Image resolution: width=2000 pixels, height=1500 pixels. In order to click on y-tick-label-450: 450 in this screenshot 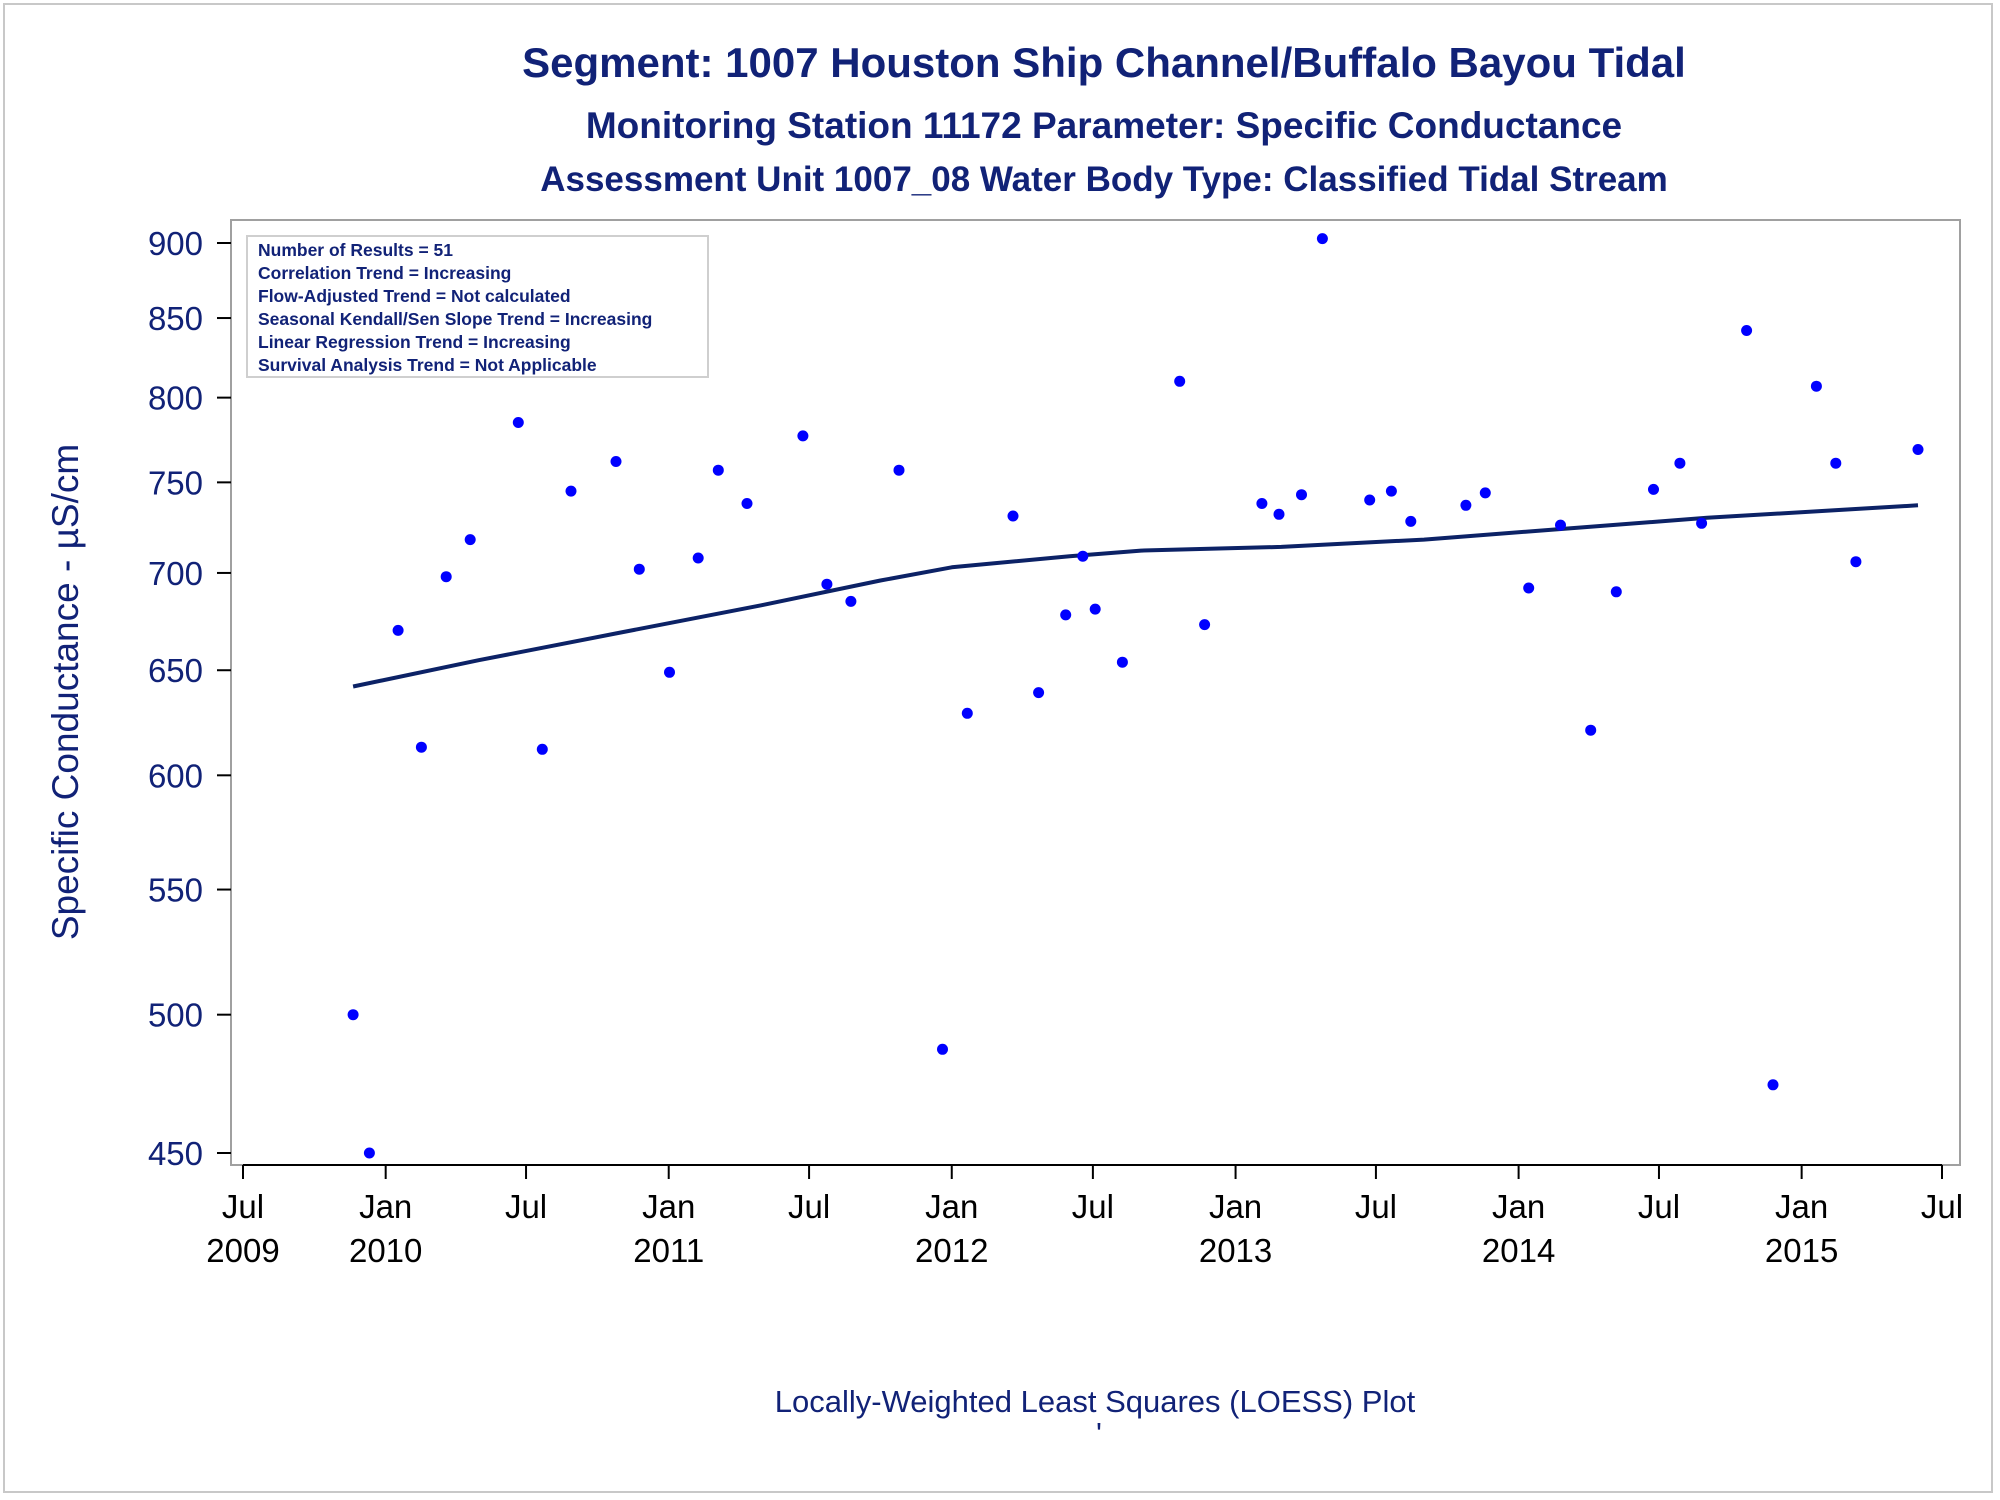, I will do `click(175, 1153)`.